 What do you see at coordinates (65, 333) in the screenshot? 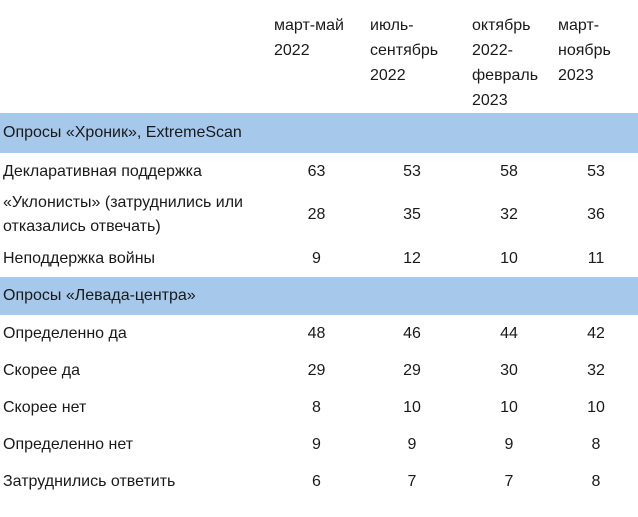
I see `row-label: Определенно да` at bounding box center [65, 333].